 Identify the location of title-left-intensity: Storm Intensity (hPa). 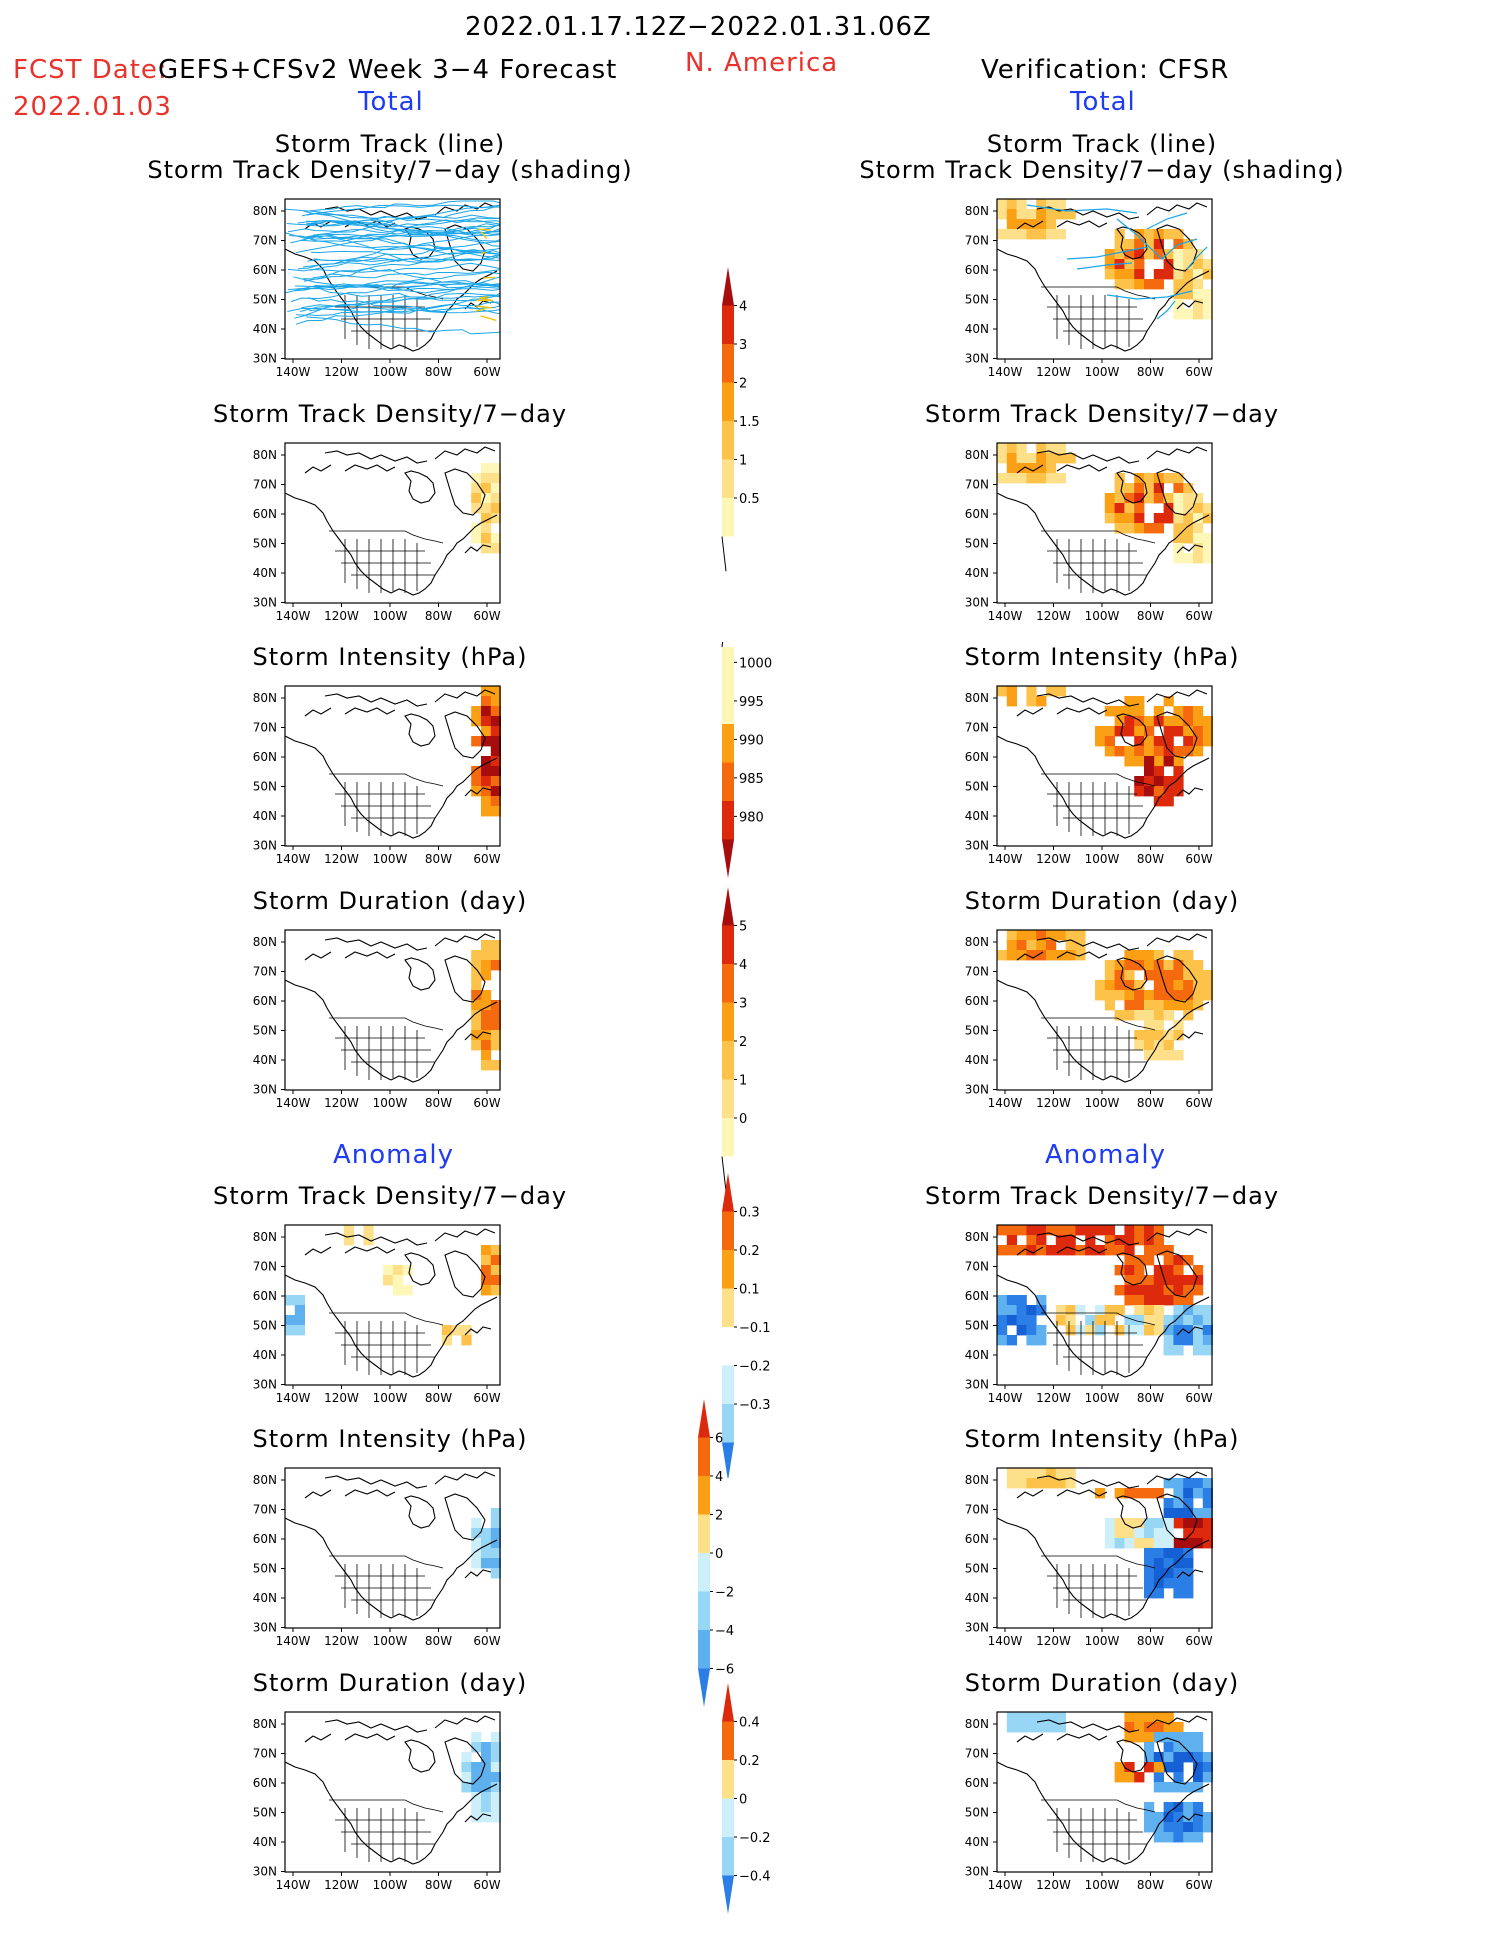
(390, 657).